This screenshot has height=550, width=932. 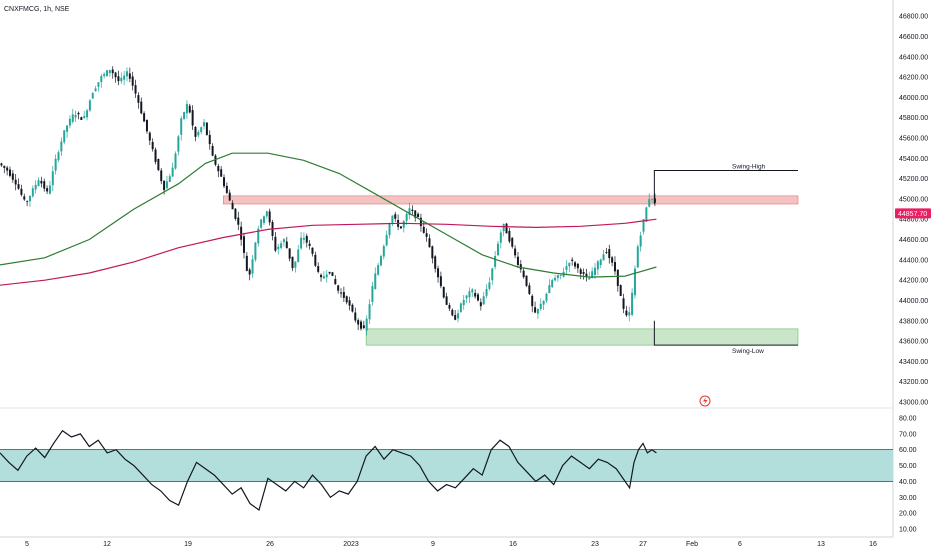 What do you see at coordinates (913, 403) in the screenshot?
I see `price-tick-label: 43000.00` at bounding box center [913, 403].